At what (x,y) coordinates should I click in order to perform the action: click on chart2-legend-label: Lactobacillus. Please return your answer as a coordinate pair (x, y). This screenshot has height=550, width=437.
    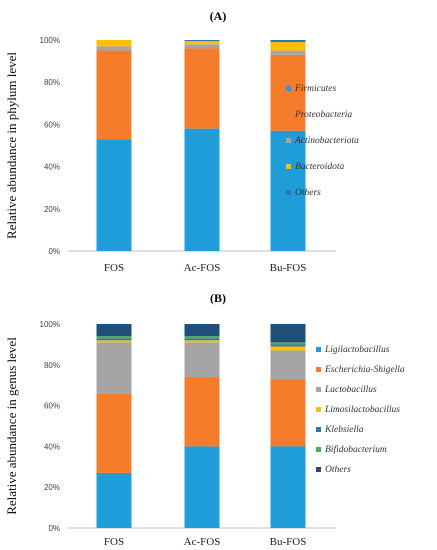
    Looking at the image, I should click on (350, 390).